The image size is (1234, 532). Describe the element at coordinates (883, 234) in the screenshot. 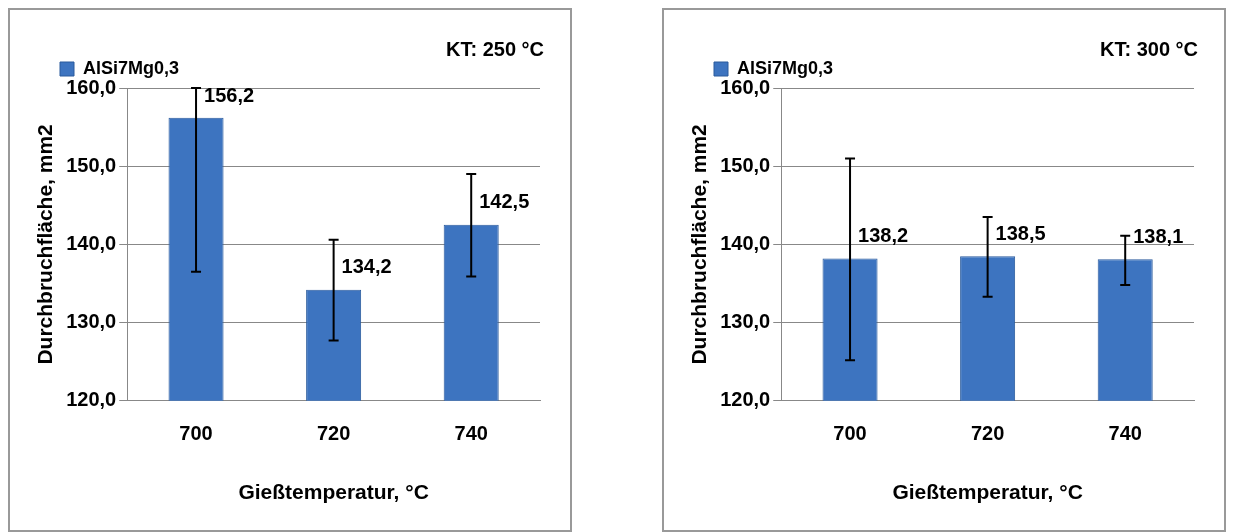

I see `data-label: 138,2` at that location.